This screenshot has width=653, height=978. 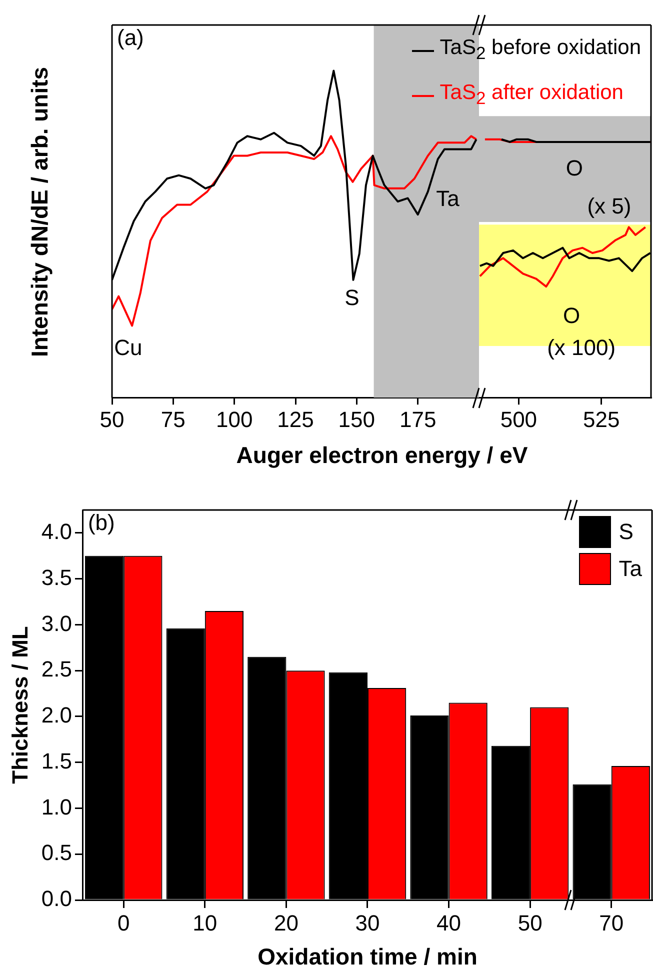 What do you see at coordinates (417, 419) in the screenshot?
I see `x-tick-label: 175` at bounding box center [417, 419].